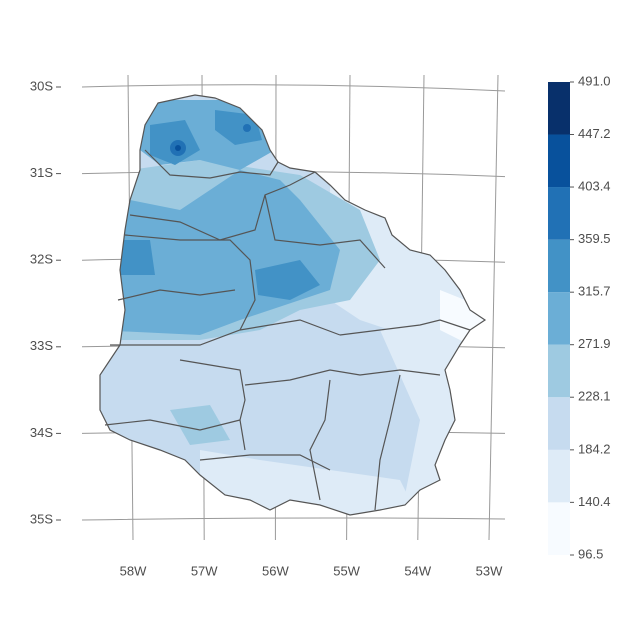 The image size is (630, 630). What do you see at coordinates (41, 345) in the screenshot?
I see `lat-label: 33S` at bounding box center [41, 345].